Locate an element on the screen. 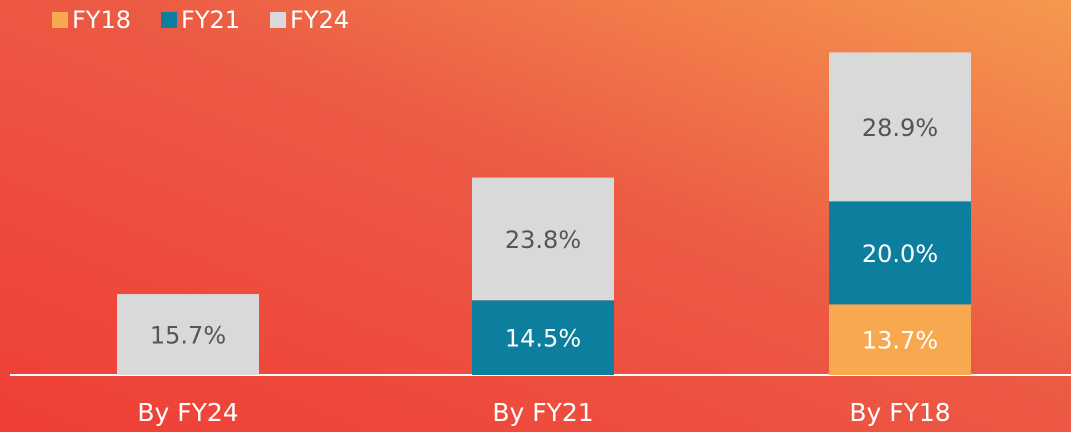  data-label: 23.8% is located at coordinates (543, 240).